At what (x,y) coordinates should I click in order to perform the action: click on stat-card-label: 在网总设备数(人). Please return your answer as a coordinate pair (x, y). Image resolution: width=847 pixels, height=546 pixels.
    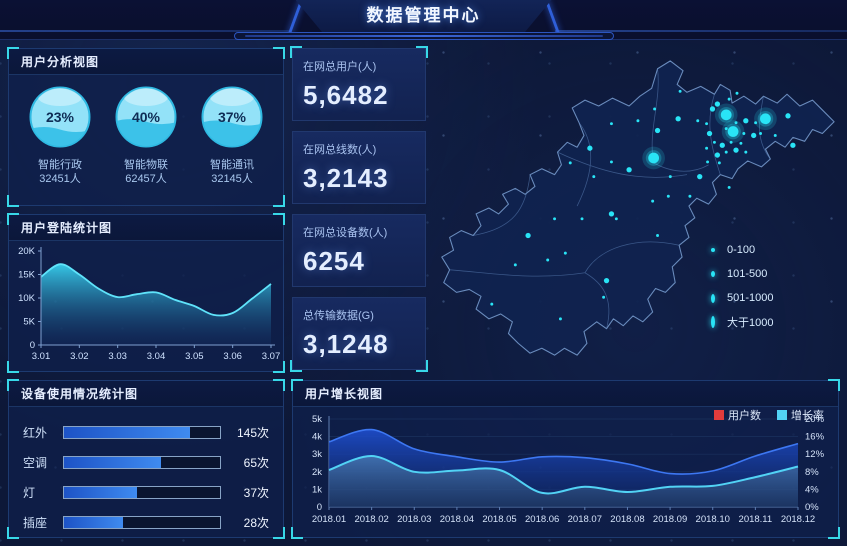
    Looking at the image, I should click on (345, 233).